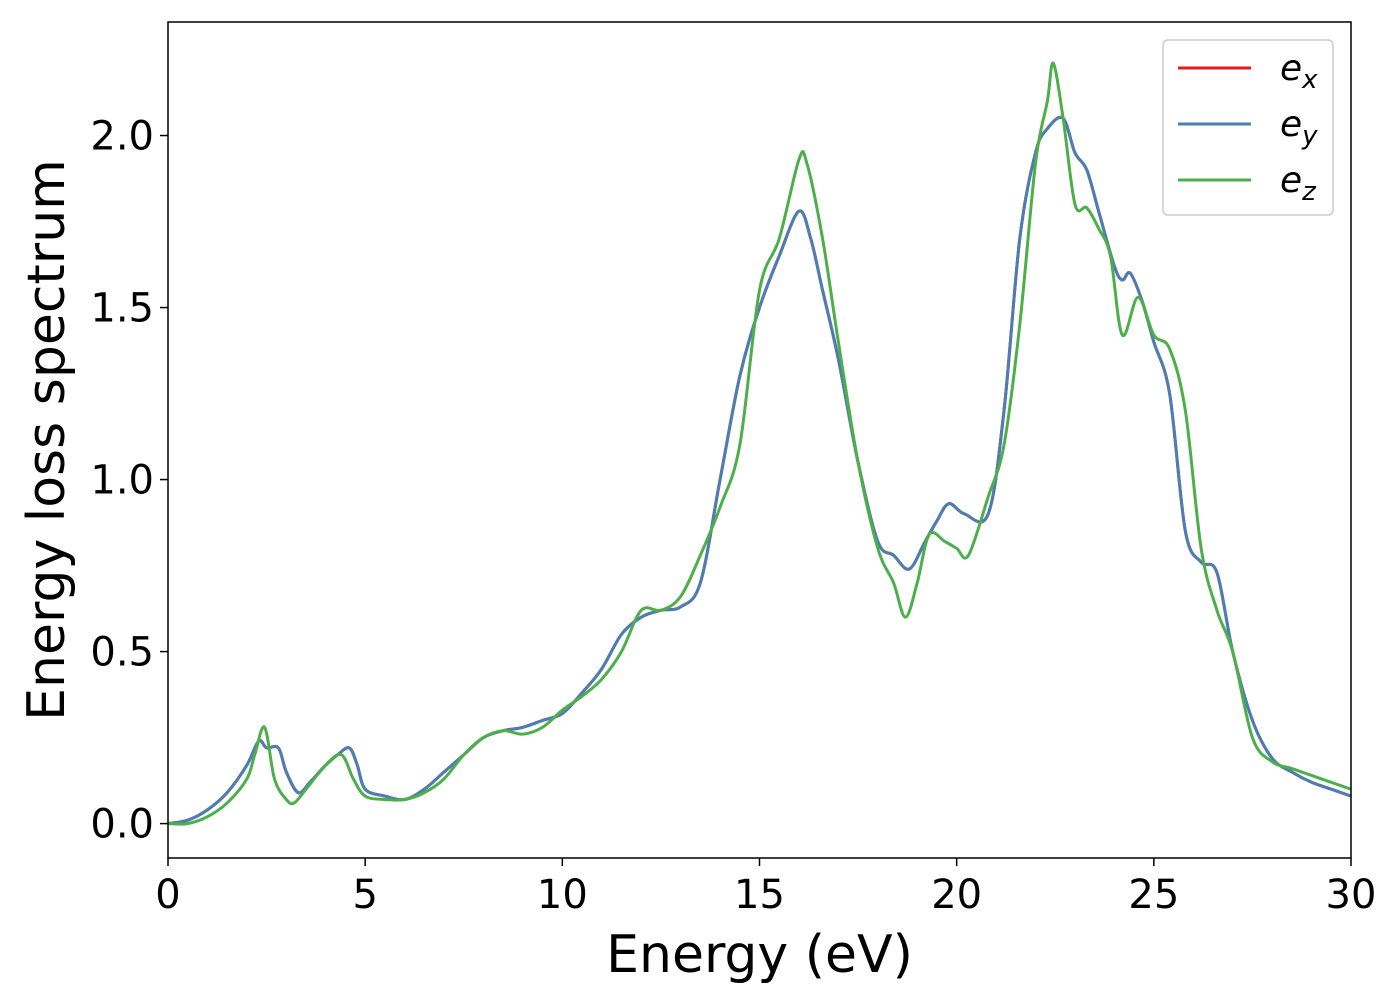 Image resolution: width=1400 pixels, height=1000 pixels. Describe the element at coordinates (364, 895) in the screenshot. I see `x-tick-label: 5` at that location.